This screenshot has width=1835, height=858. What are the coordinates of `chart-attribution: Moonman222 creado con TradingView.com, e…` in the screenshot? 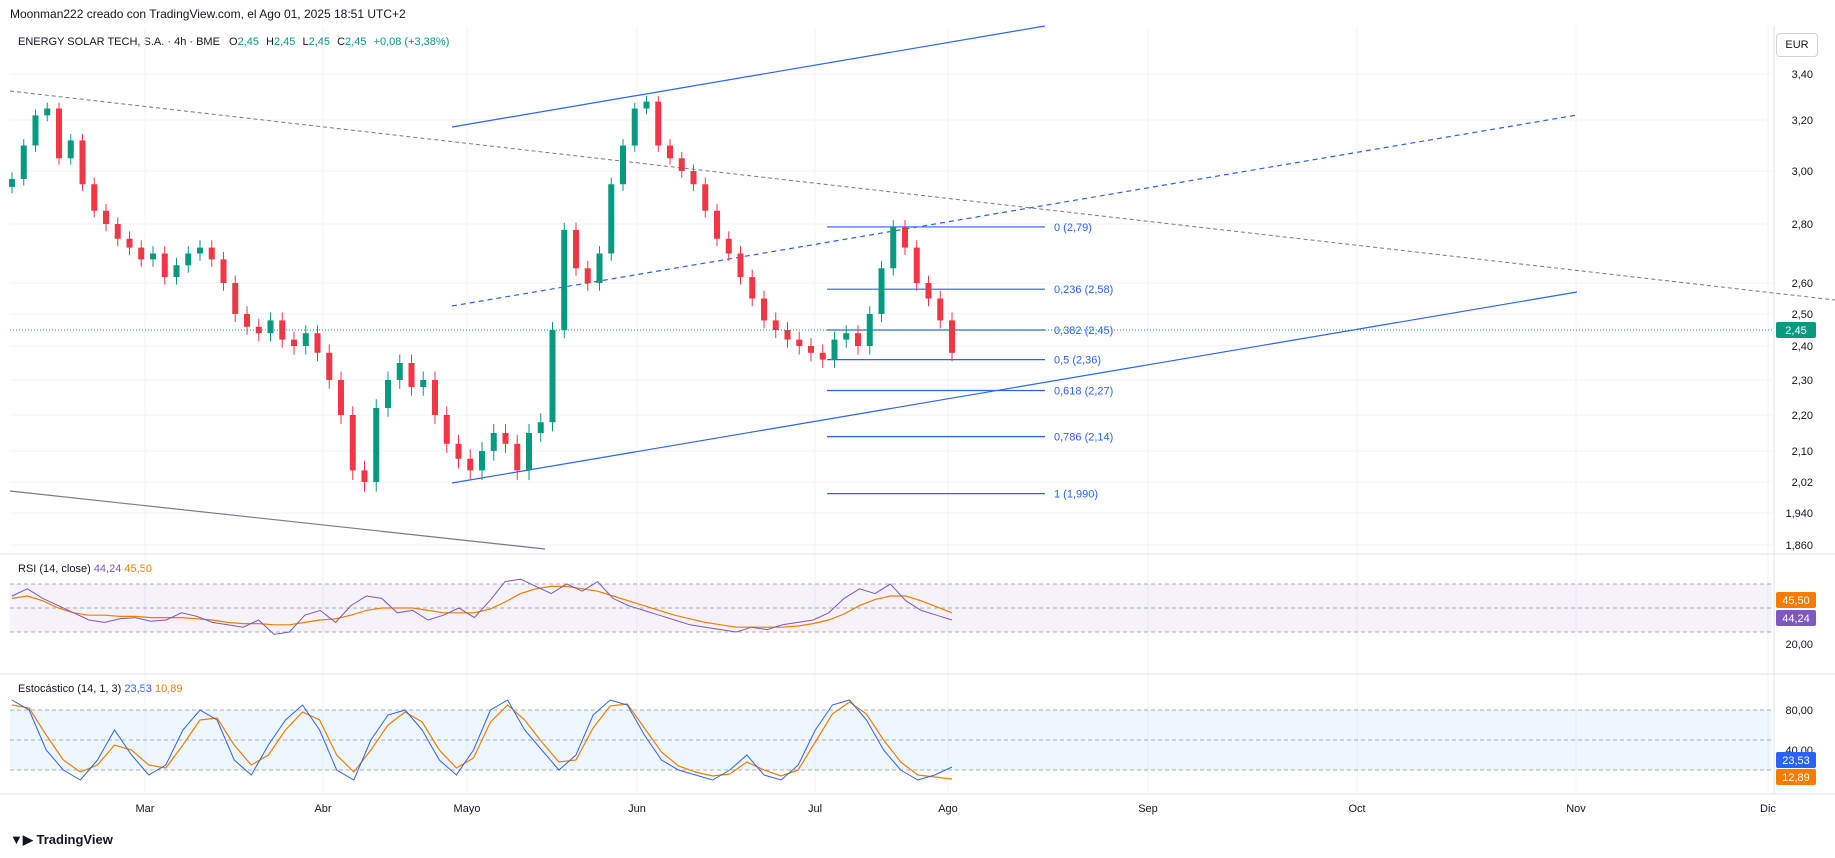 It's located at (208, 14).